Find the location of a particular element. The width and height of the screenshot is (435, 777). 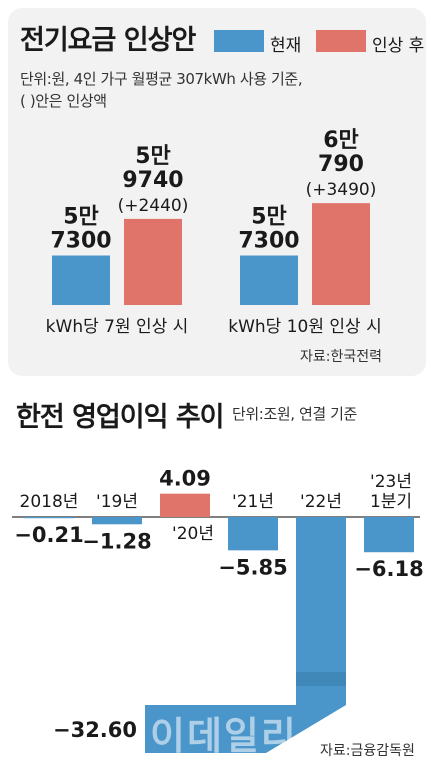

chart1-value-label: 790 is located at coordinates (341, 164).